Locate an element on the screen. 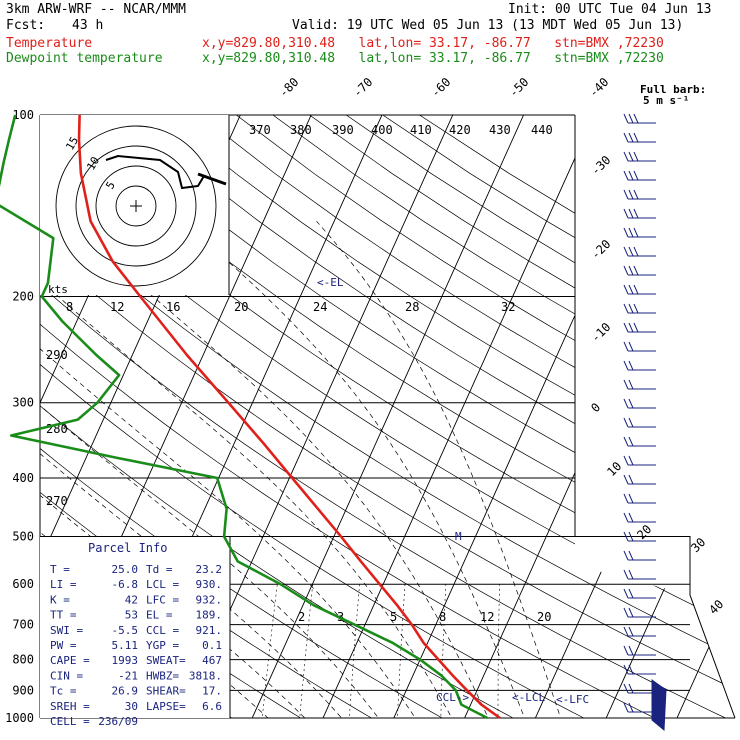 The width and height of the screenshot is (740, 740). mixing-ratio-label: 5 is located at coordinates (393, 617).